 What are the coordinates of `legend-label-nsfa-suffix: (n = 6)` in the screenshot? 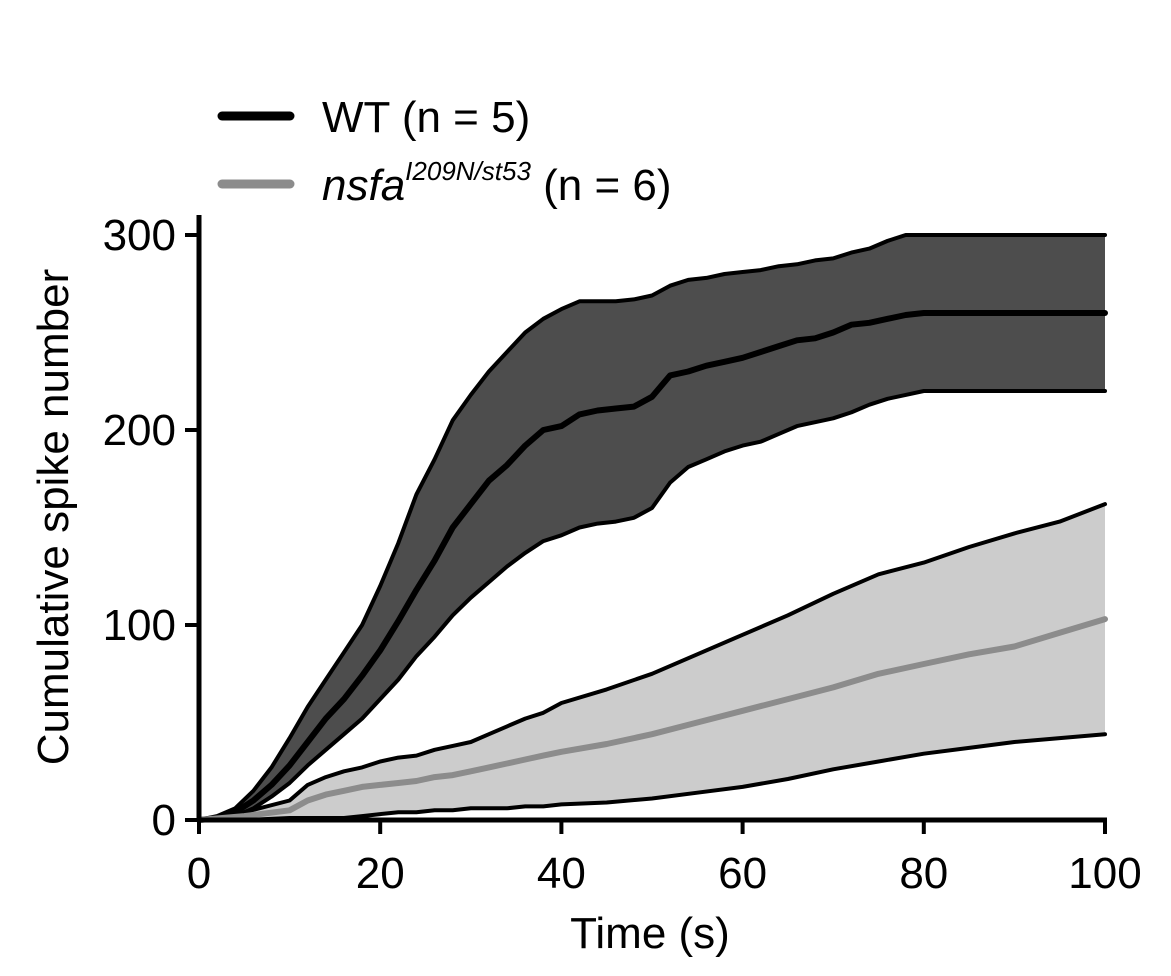 It's located at (601, 185).